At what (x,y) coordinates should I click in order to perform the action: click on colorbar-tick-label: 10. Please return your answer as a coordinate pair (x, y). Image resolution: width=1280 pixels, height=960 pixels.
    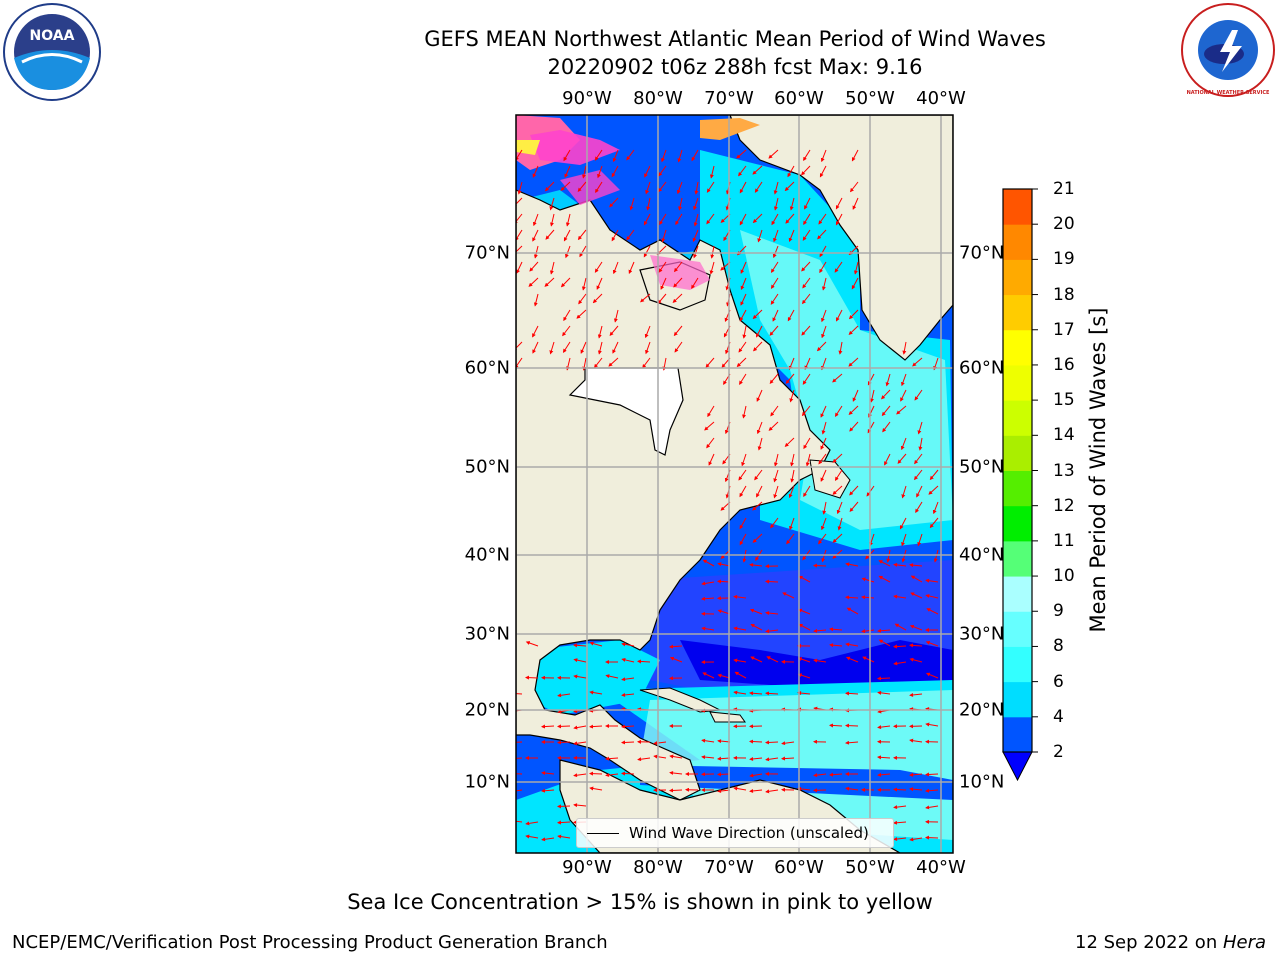
    Looking at the image, I should click on (1064, 576).